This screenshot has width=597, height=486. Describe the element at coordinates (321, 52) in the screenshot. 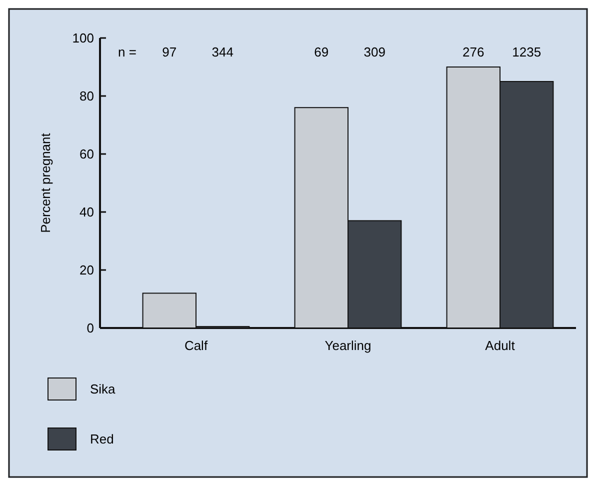

I see `annotation: 69` at that location.